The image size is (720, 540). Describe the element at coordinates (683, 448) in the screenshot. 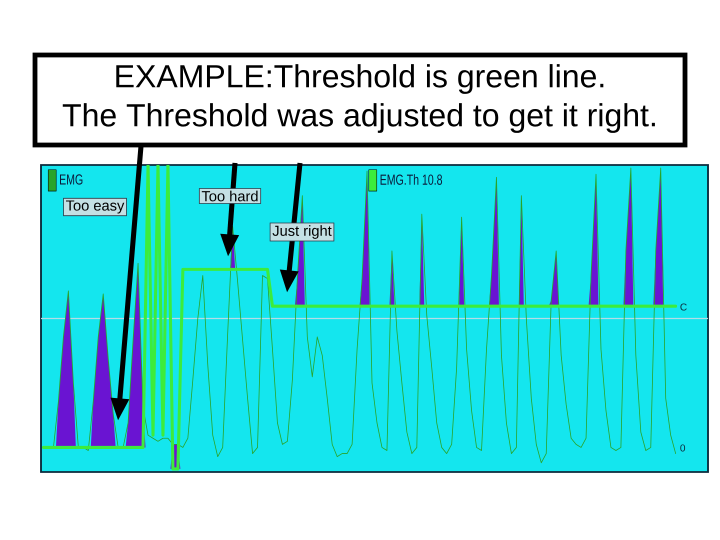

I see `annotation: 0` at that location.